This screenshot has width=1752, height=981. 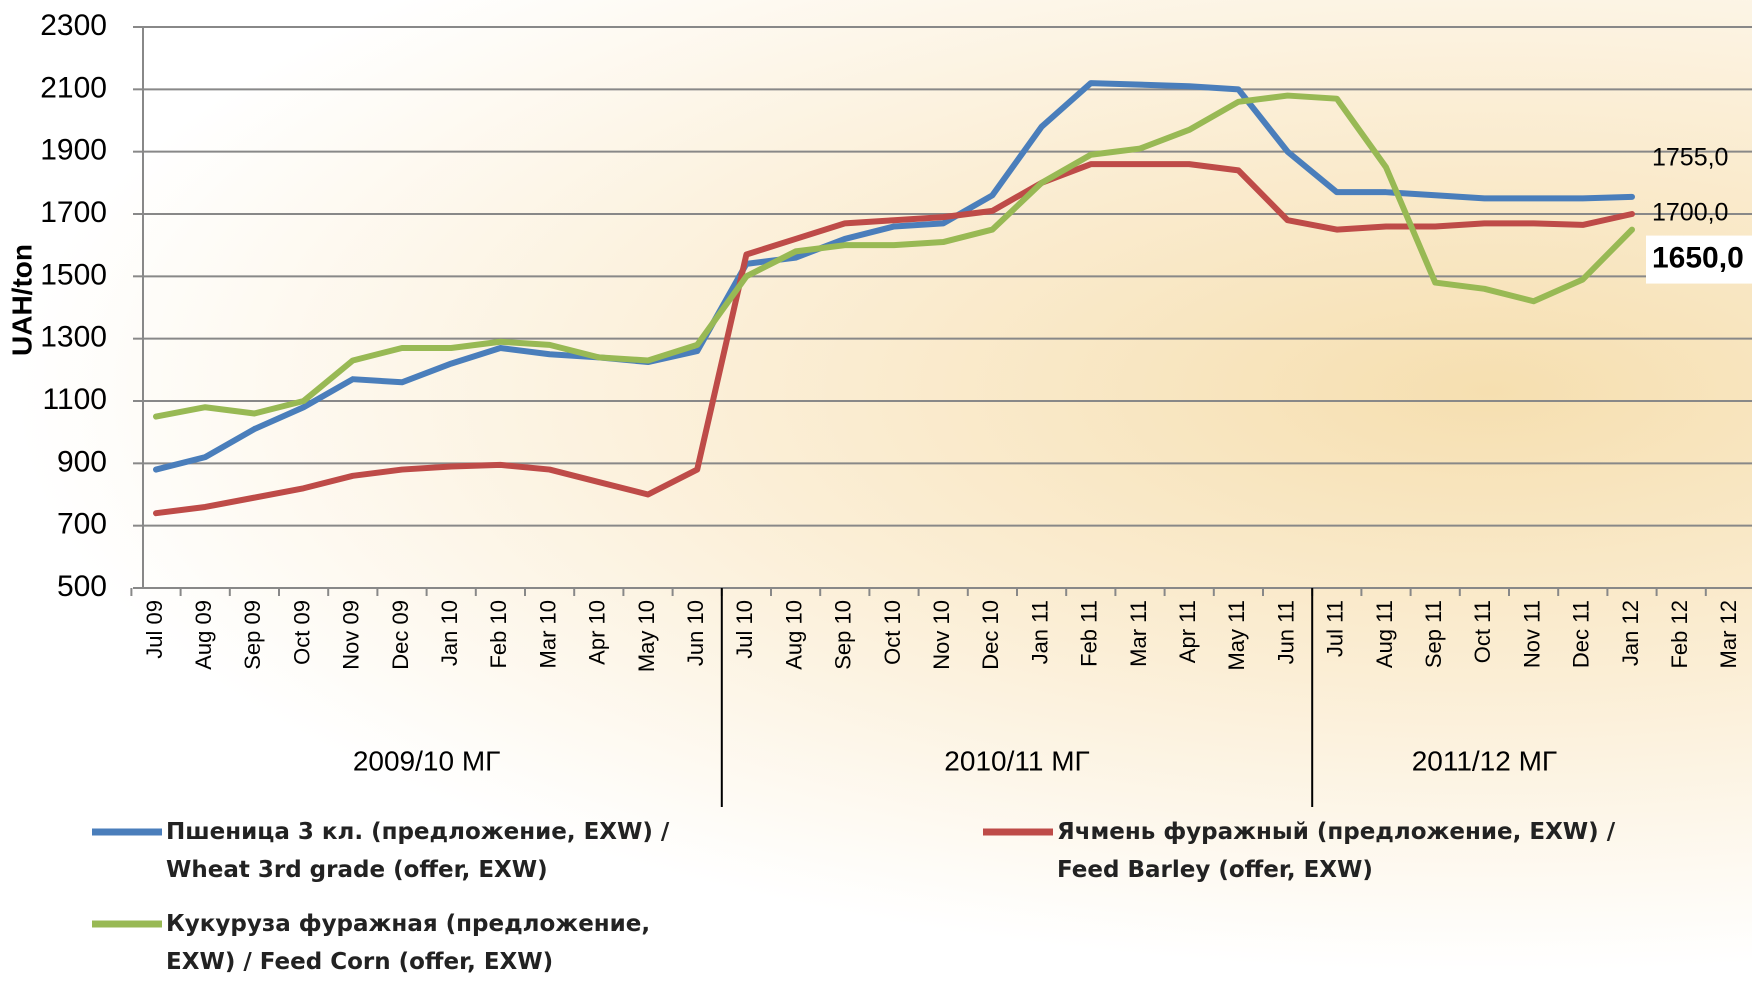 What do you see at coordinates (1016, 760) in the screenshot?
I see `period-label: 2010/11 МГ` at bounding box center [1016, 760].